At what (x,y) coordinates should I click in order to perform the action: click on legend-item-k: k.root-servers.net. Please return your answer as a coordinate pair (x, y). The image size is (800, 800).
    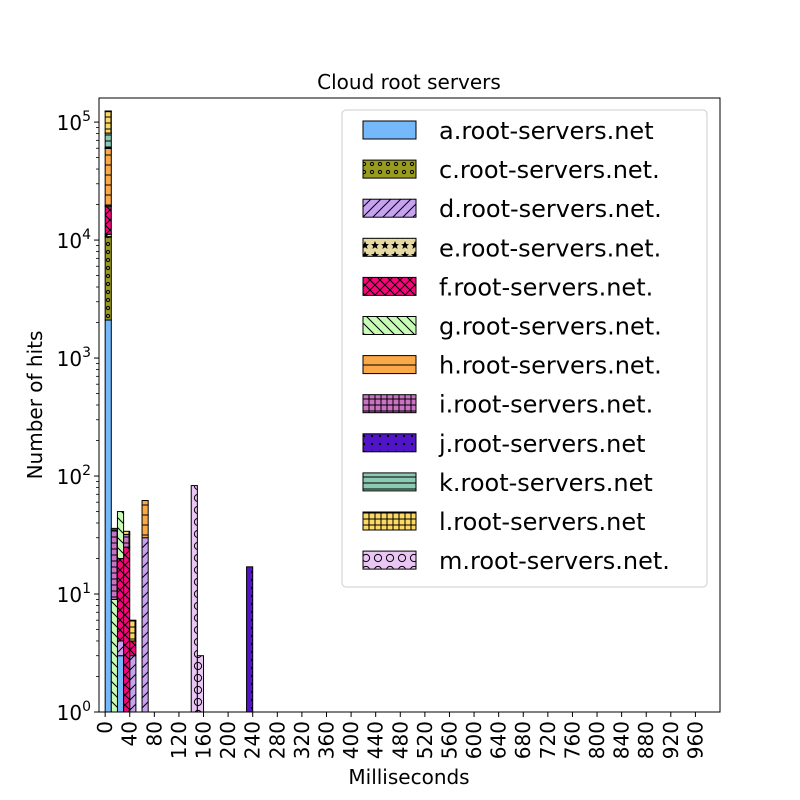
    Looking at the image, I should click on (507, 483).